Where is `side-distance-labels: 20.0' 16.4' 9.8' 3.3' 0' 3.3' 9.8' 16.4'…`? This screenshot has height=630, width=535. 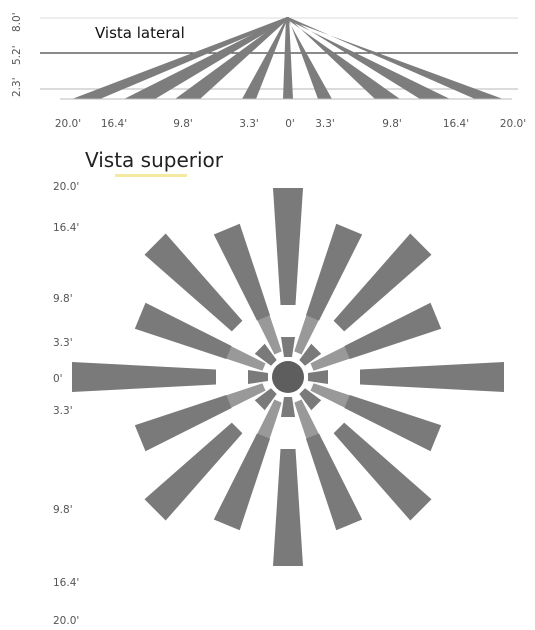
side-distance-labels: 20.0' 16.4' 9.8' 3.3' 0' 3.3' 9.8' 16.4'… is located at coordinates (290, 124).